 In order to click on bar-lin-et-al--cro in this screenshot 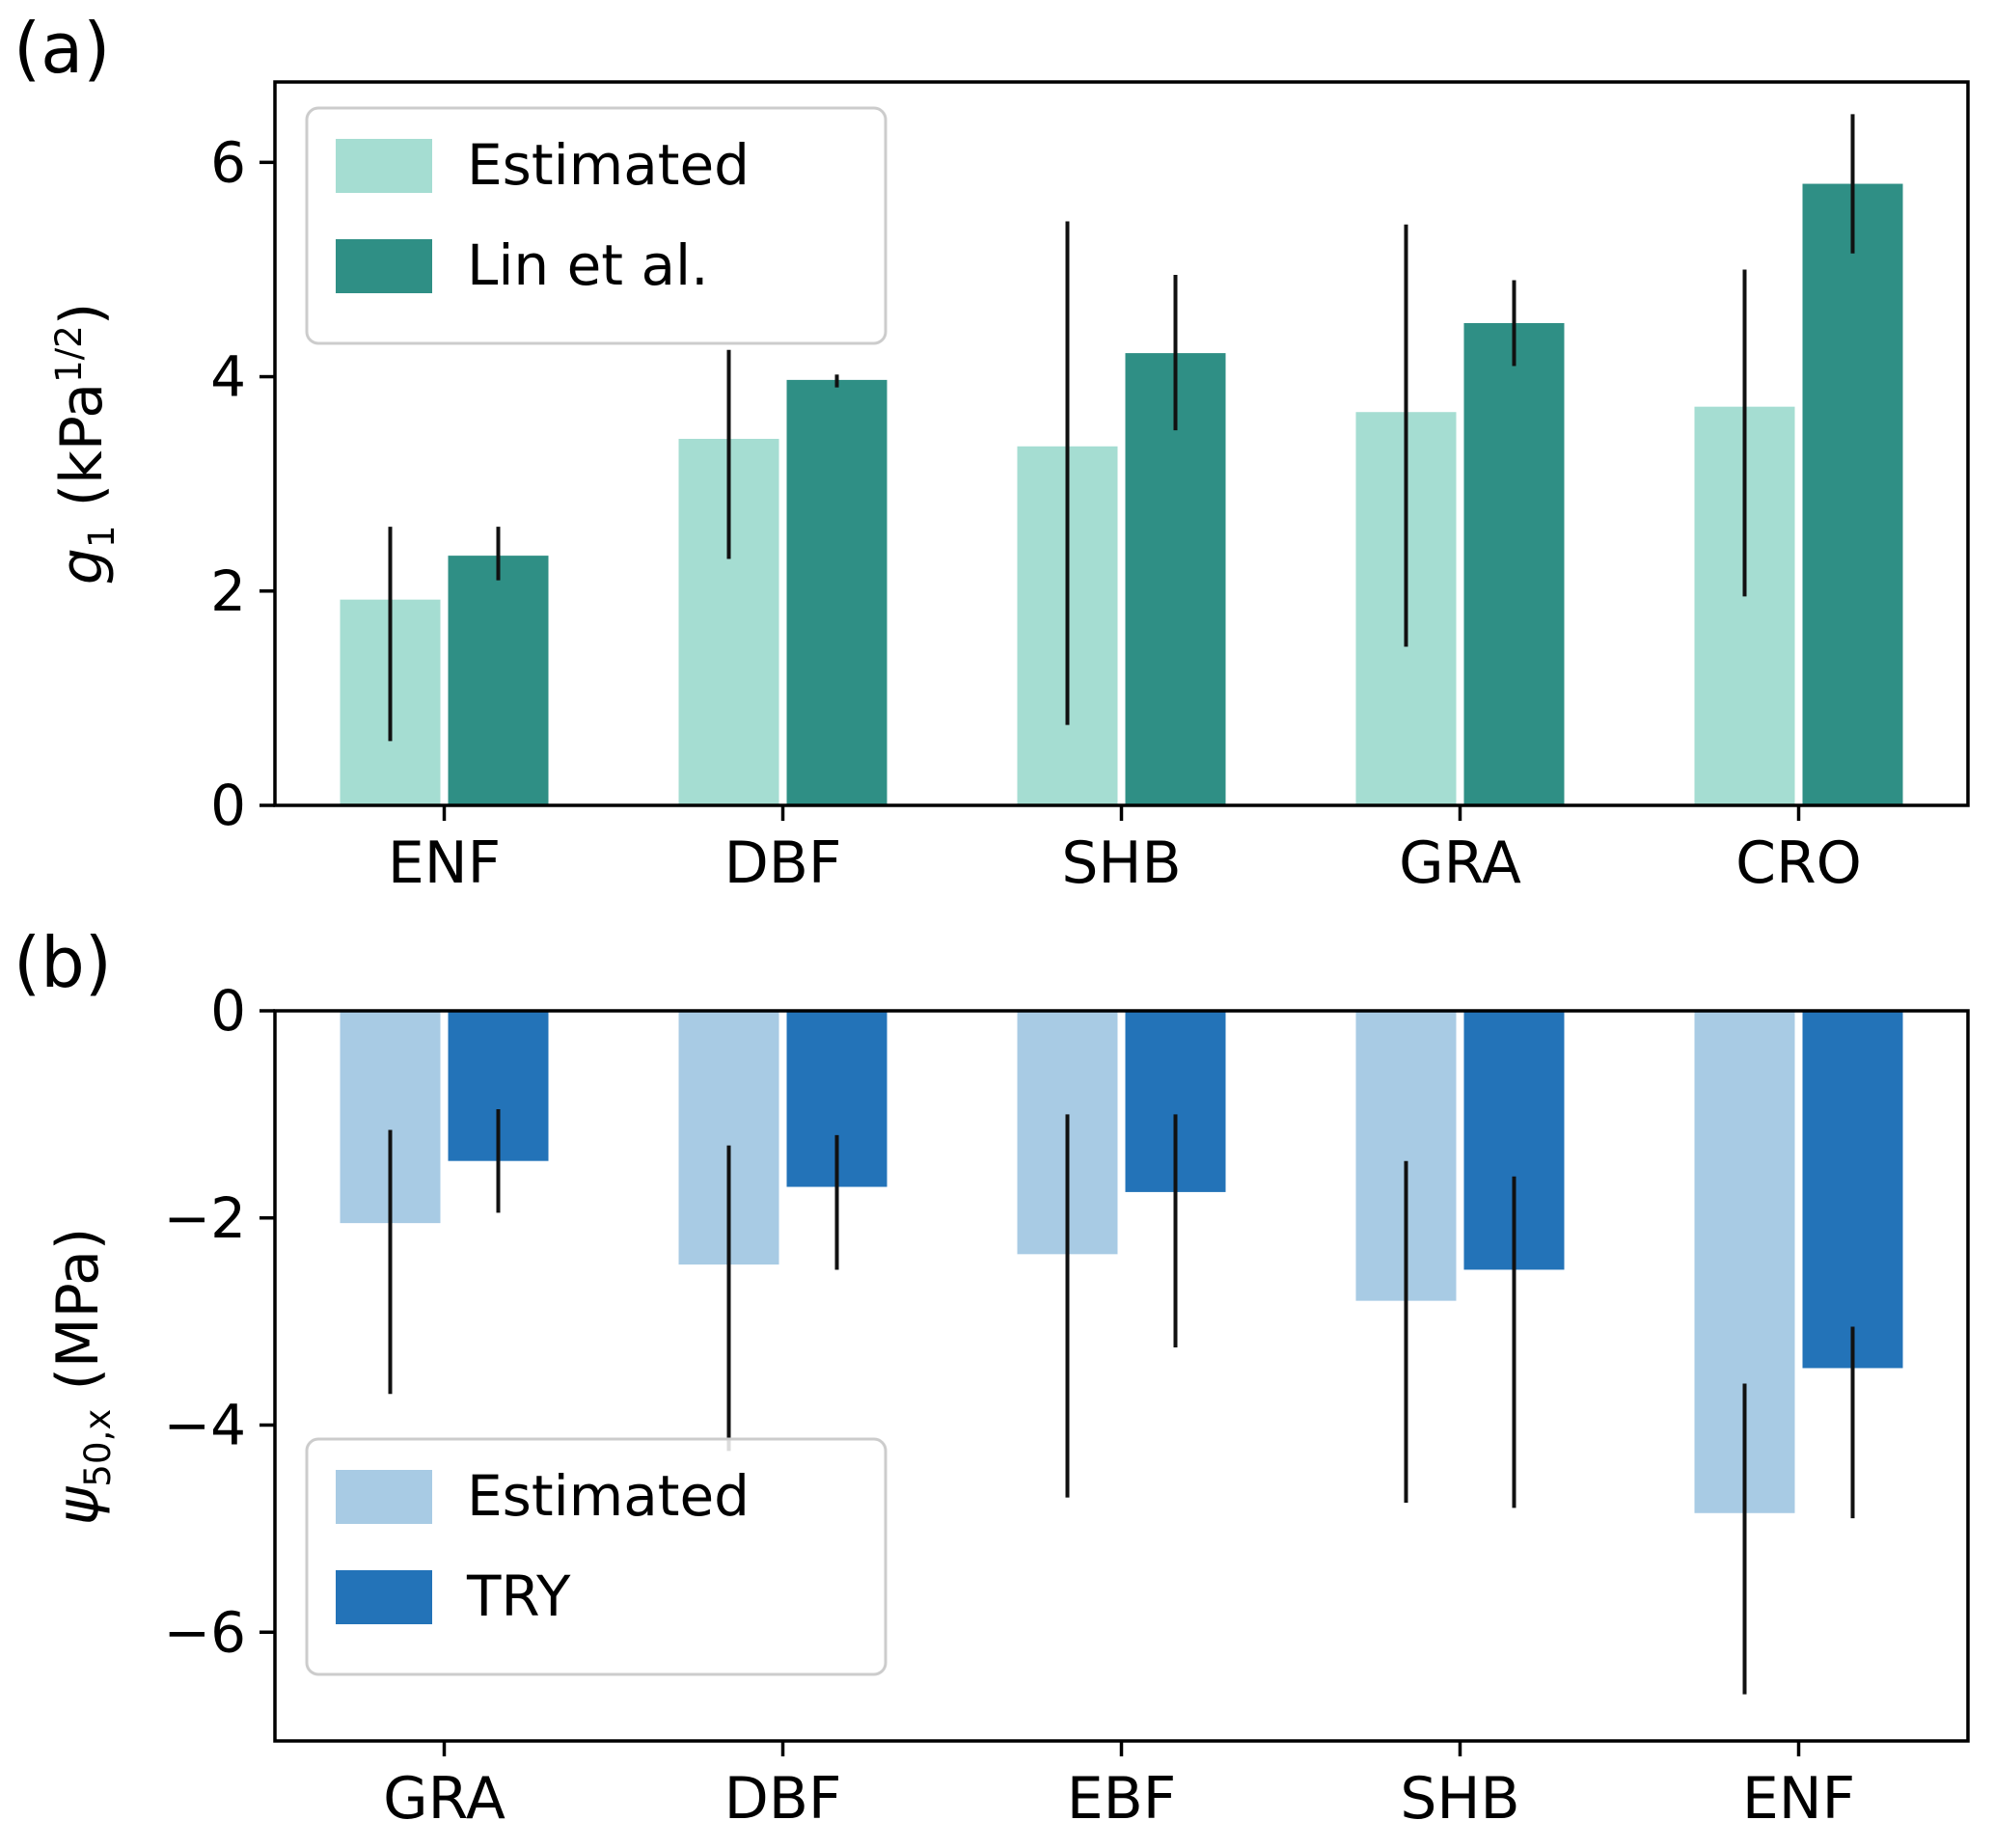, I will do `click(1852, 494)`.